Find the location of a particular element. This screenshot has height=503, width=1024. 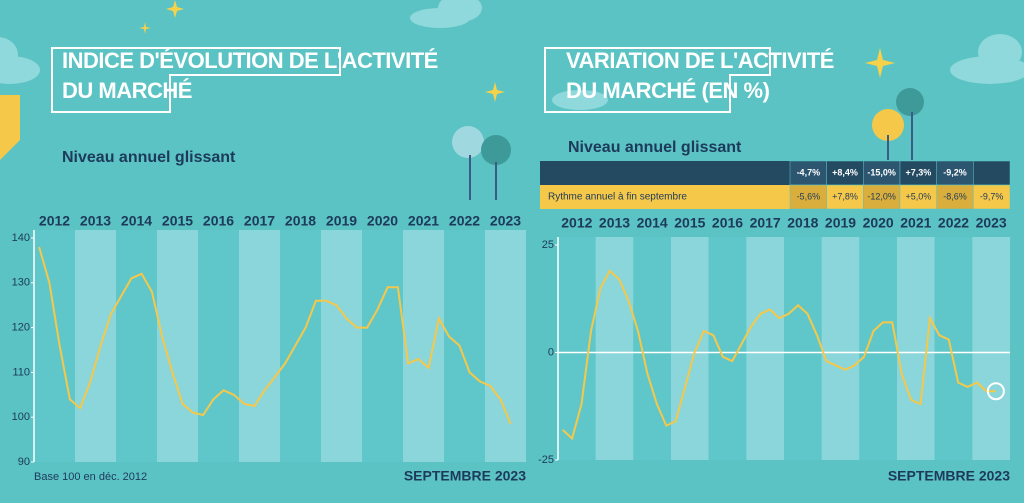

footnote: Base 100 en déc. 2012 is located at coordinates (90, 477).